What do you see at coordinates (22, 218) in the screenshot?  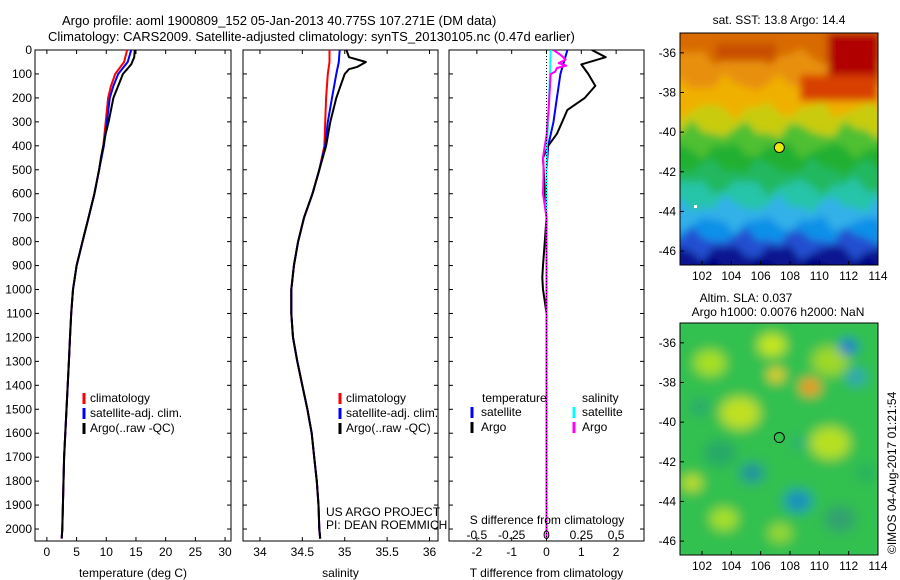 I see `y-tick-label: 700` at bounding box center [22, 218].